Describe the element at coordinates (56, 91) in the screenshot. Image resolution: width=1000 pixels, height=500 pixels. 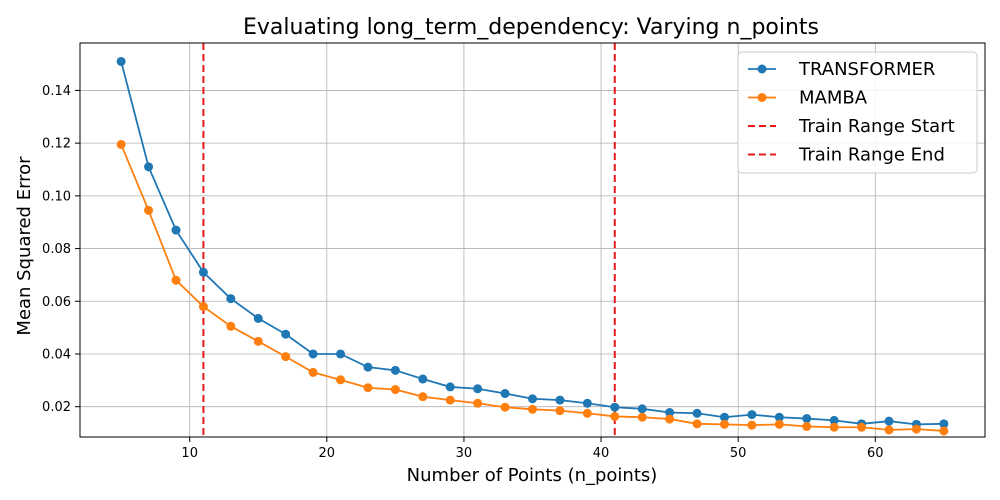
I see `y-tick-label: 0.14` at that location.